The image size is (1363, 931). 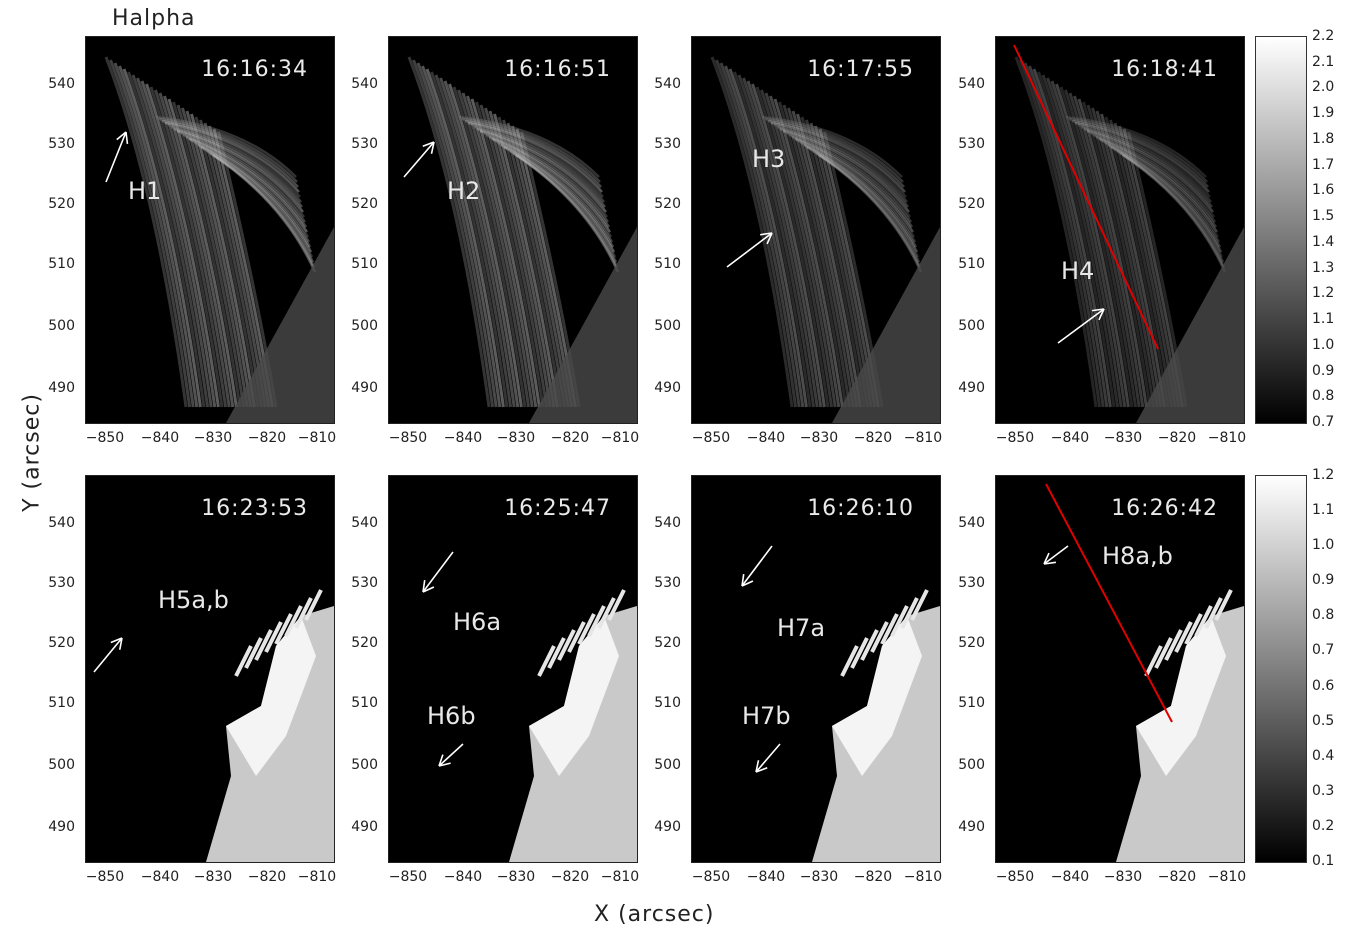 I want to click on colorbar-tick-label: 1.9, so click(x=1323, y=113).